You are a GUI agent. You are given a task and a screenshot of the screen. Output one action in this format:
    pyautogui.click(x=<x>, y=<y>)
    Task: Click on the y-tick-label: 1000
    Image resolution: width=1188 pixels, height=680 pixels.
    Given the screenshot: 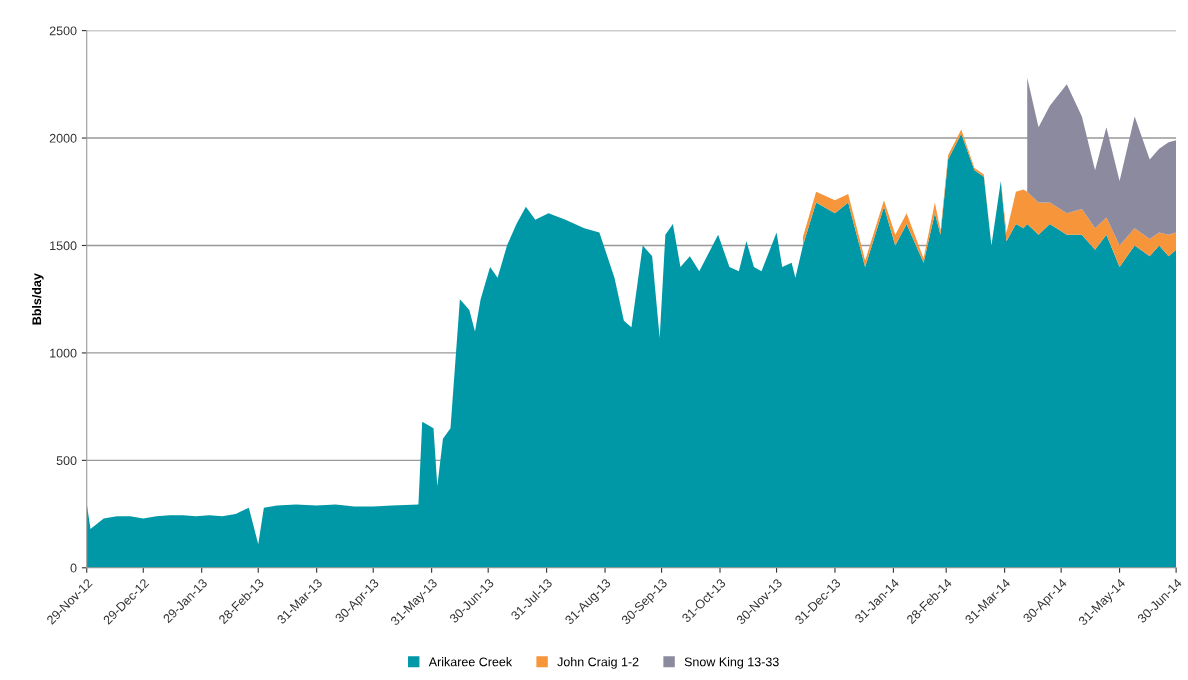 What is the action you would take?
    pyautogui.click(x=63, y=353)
    